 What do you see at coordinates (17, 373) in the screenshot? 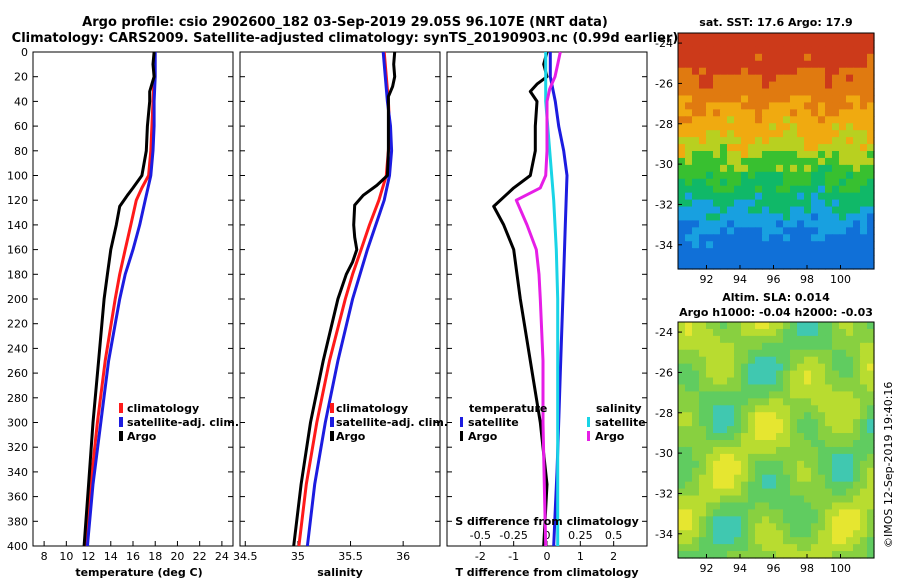
I see `depth-tick-label: 260` at bounding box center [17, 373].